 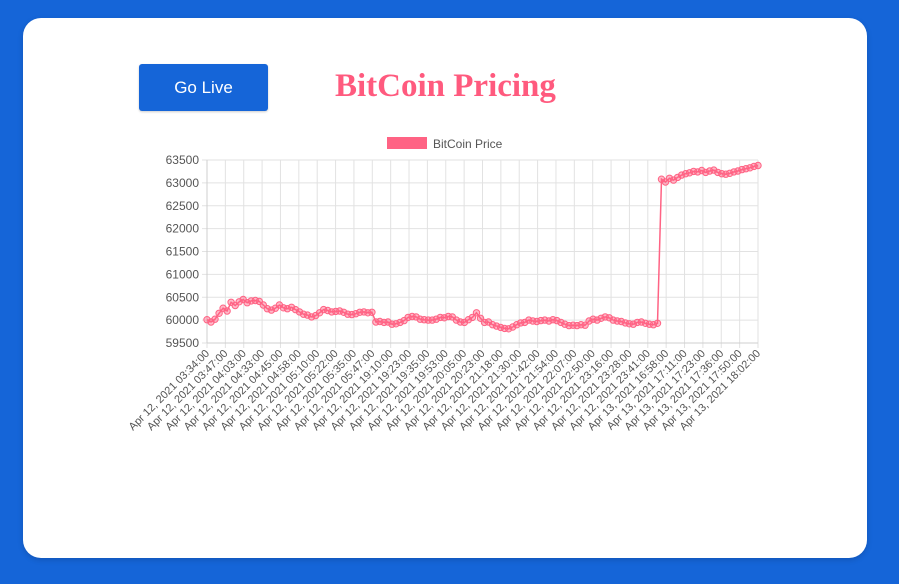 I want to click on y-tick-label: 60000, so click(x=183, y=320).